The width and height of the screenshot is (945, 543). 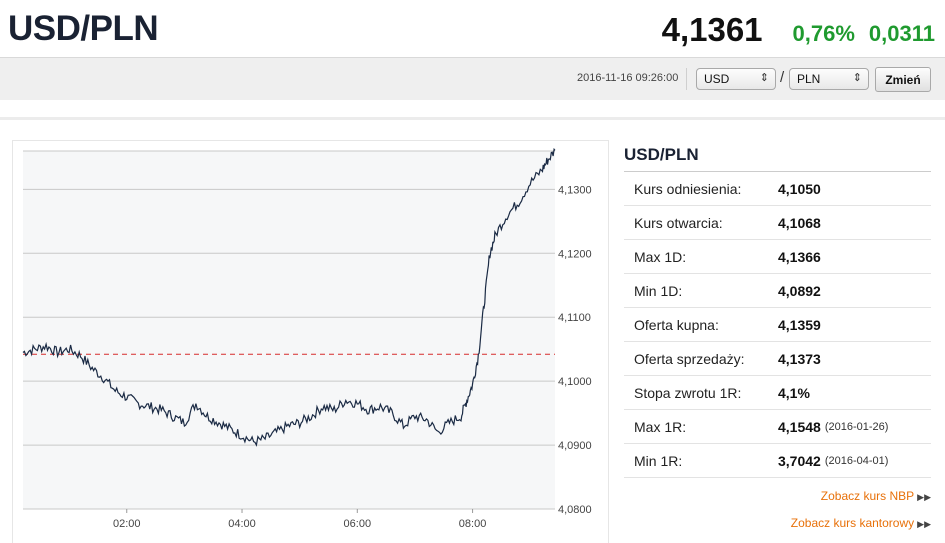 What do you see at coordinates (242, 524) in the screenshot?
I see `x-tick-label: 04:00` at bounding box center [242, 524].